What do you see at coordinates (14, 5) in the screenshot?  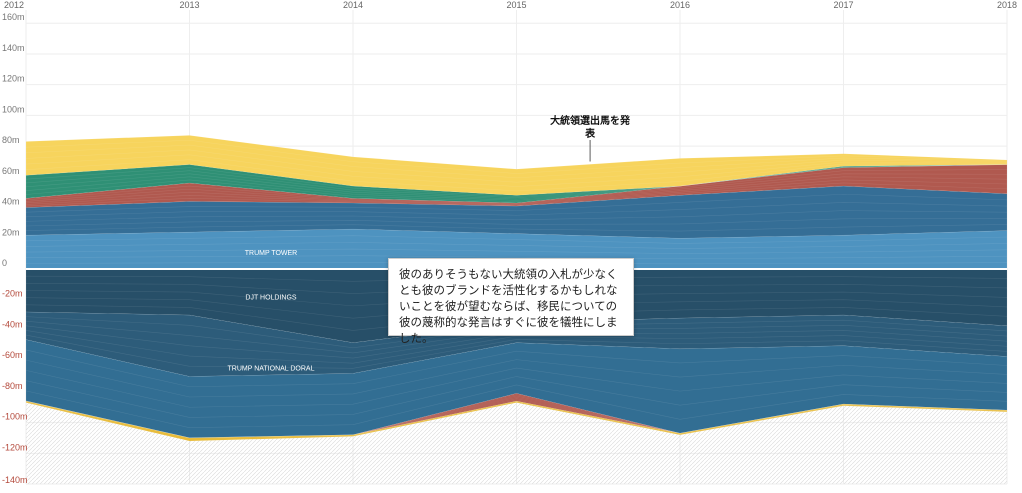 I see `x-tick-label: 2012` at bounding box center [14, 5].